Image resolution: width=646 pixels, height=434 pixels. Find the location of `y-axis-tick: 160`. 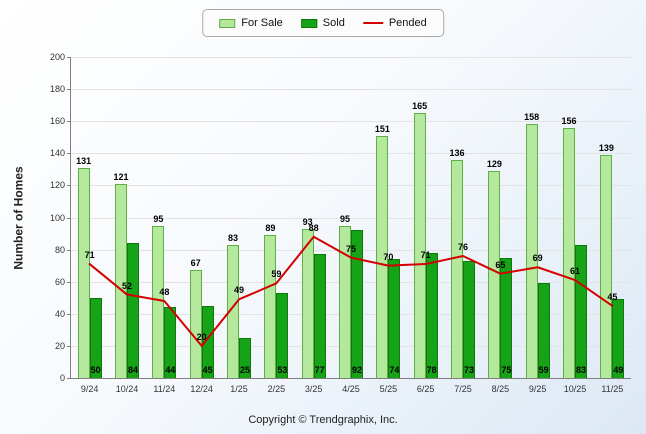

y-axis-tick: 160 is located at coordinates (57, 121).